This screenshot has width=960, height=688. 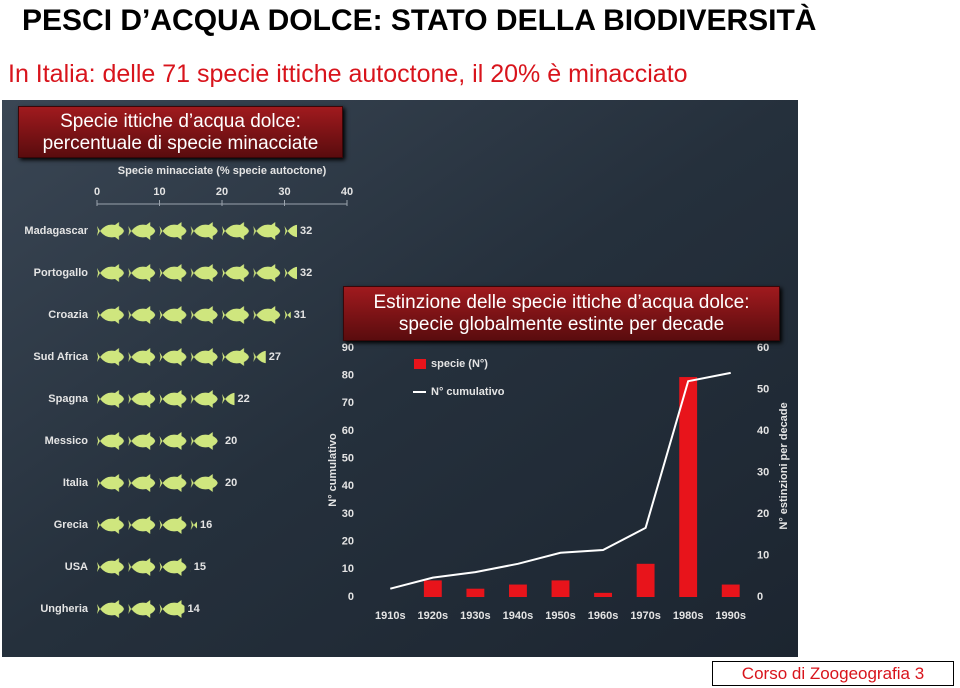 What do you see at coordinates (730, 616) in the screenshot?
I see `x-tick-label: 1990s` at bounding box center [730, 616].